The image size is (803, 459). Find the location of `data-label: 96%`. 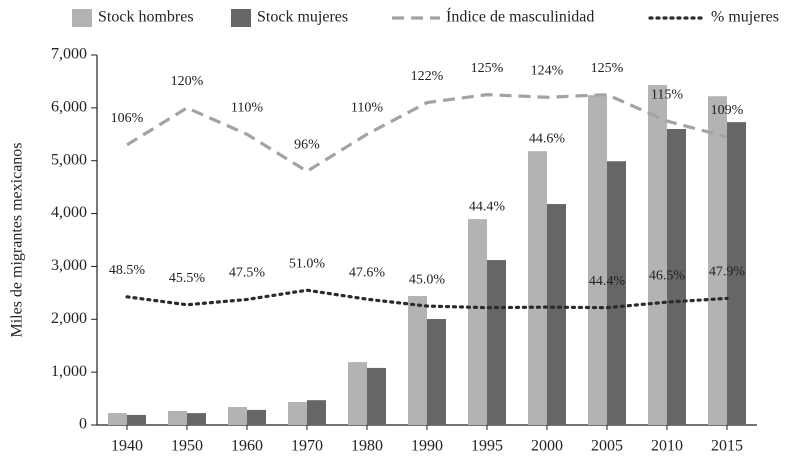

data-label: 96% is located at coordinates (307, 145).